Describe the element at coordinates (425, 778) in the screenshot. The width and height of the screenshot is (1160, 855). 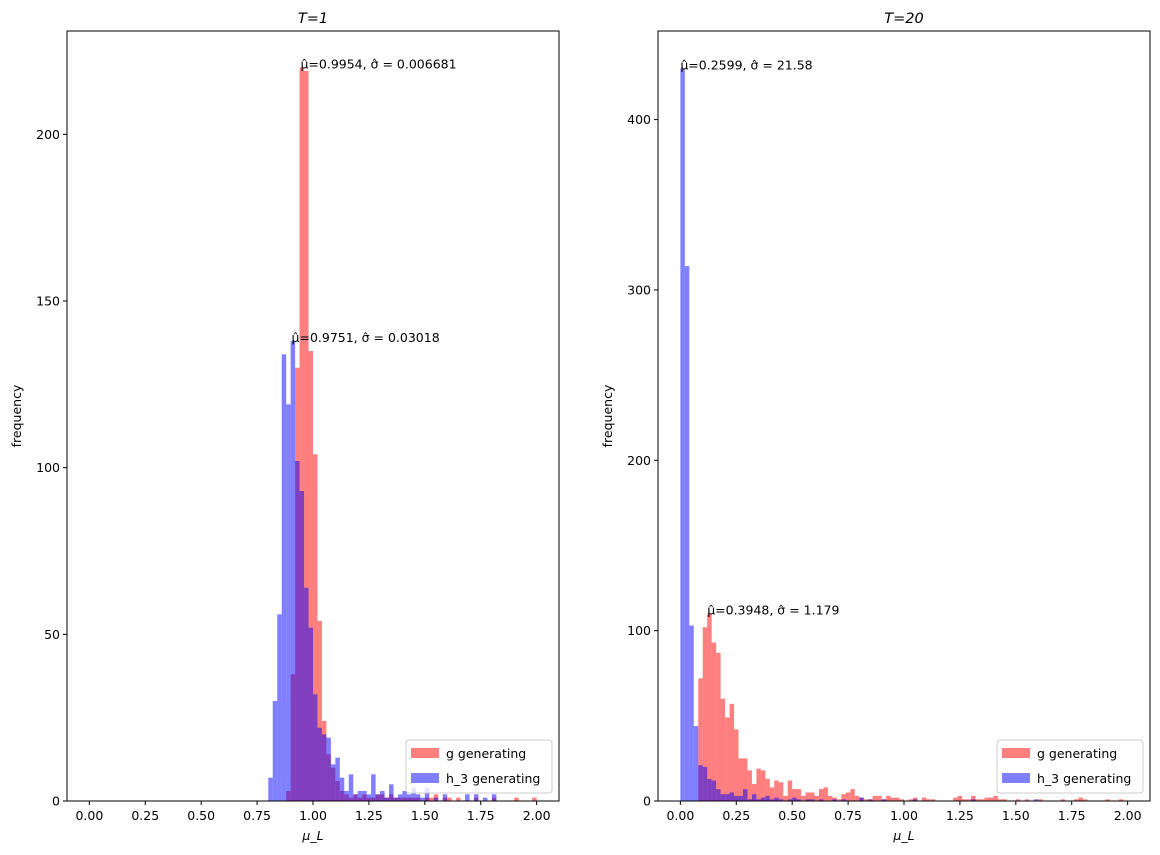
I see `legend-swatch-h3` at that location.